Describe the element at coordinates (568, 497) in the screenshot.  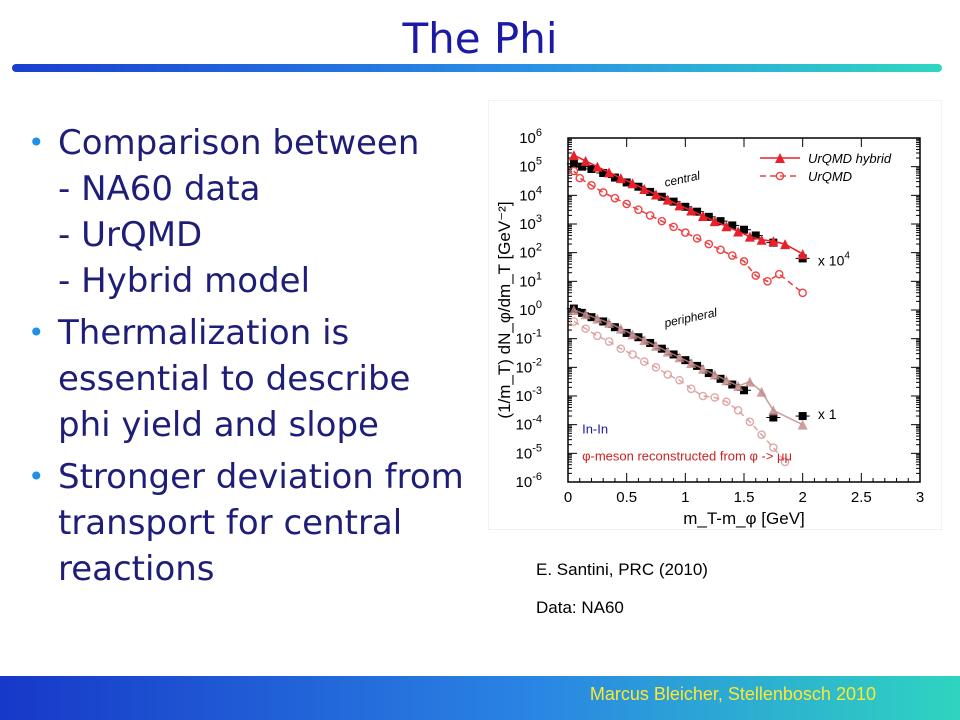
I see `x-tick-label: 0` at that location.